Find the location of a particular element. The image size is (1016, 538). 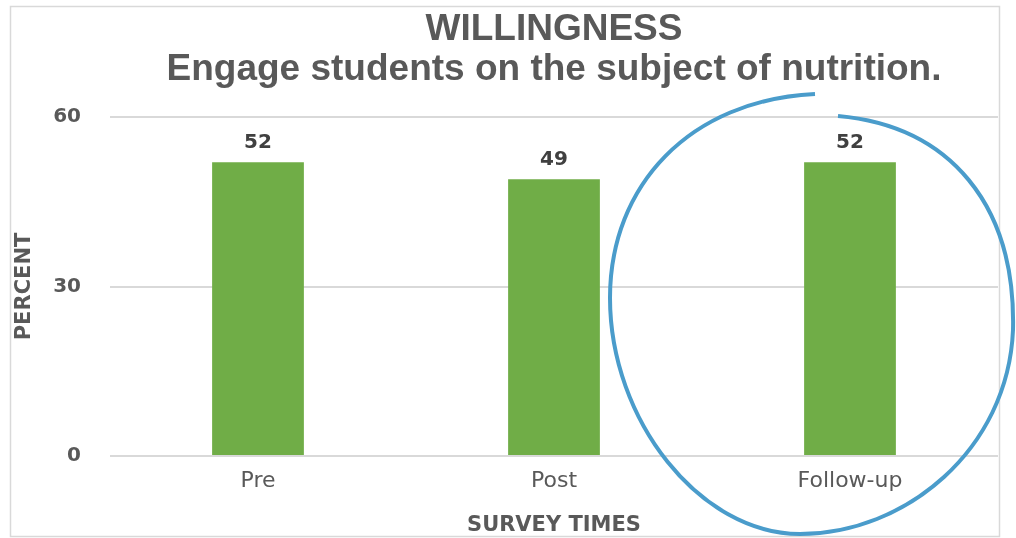

x-tick-label: Post is located at coordinates (554, 479).